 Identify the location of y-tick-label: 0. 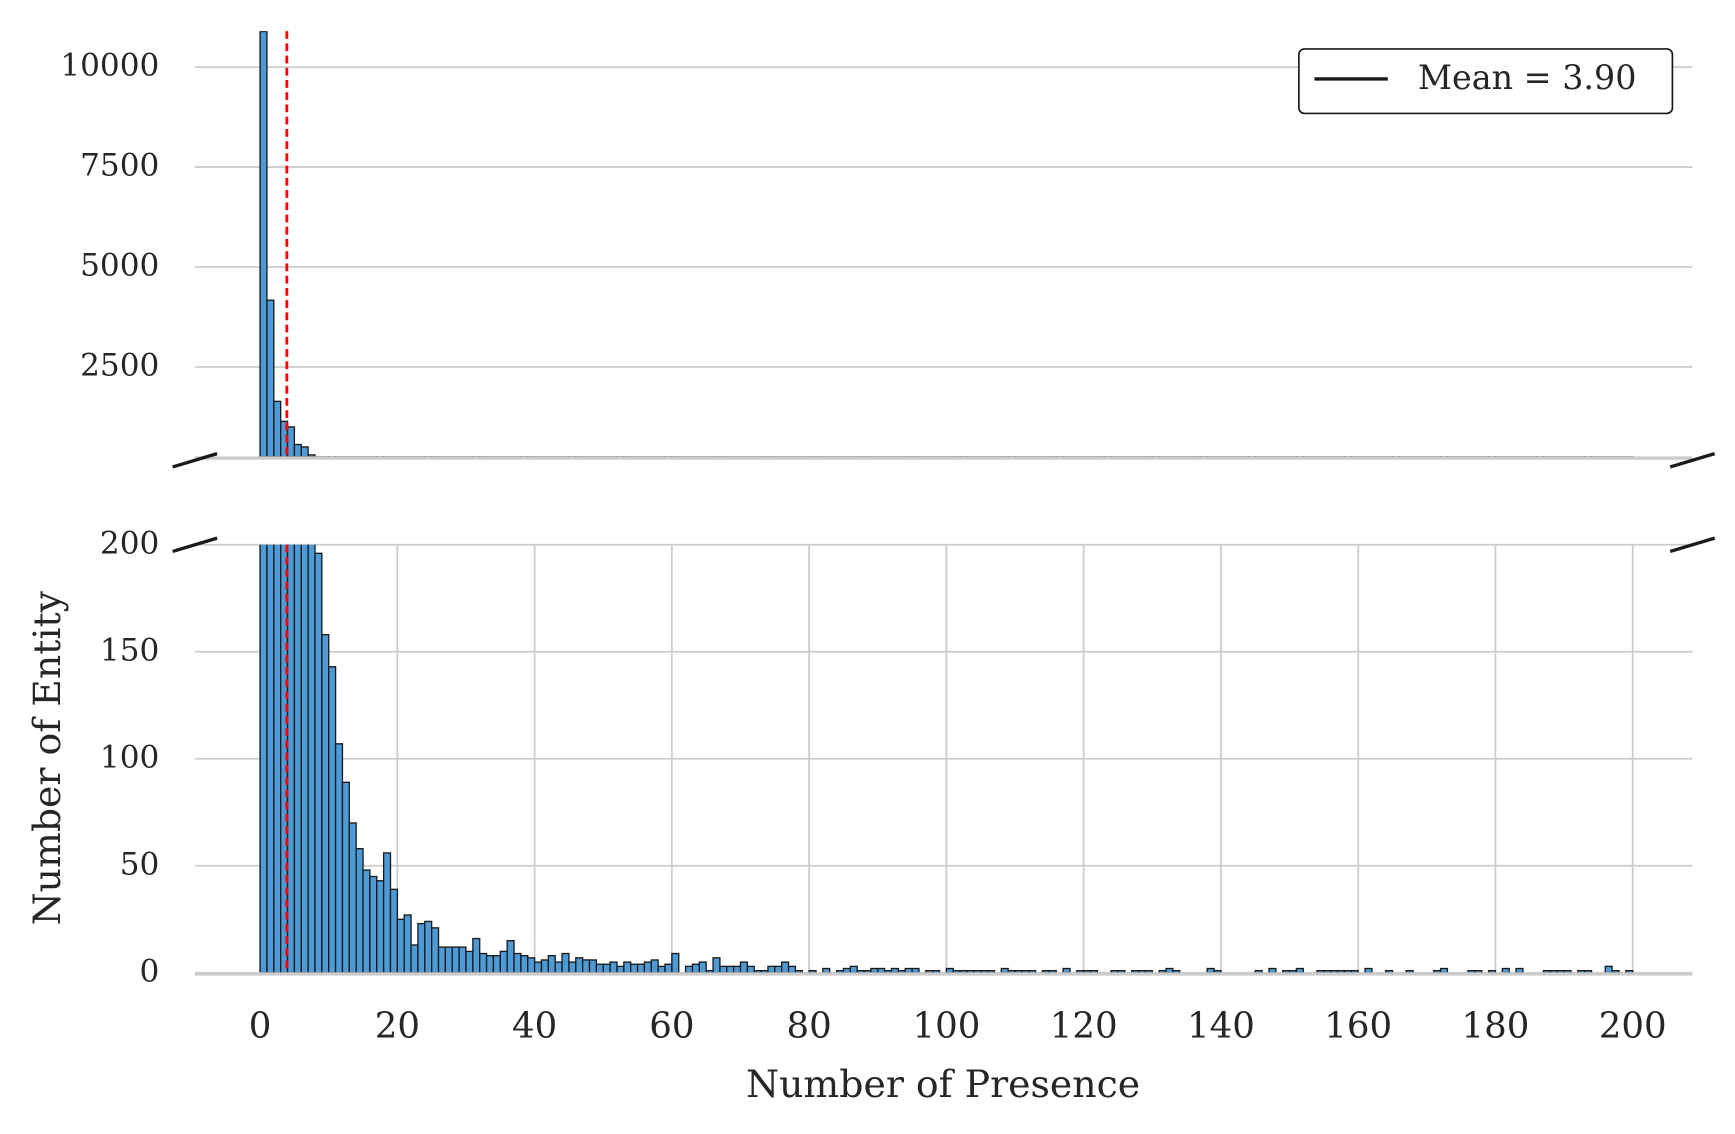
(150, 971).